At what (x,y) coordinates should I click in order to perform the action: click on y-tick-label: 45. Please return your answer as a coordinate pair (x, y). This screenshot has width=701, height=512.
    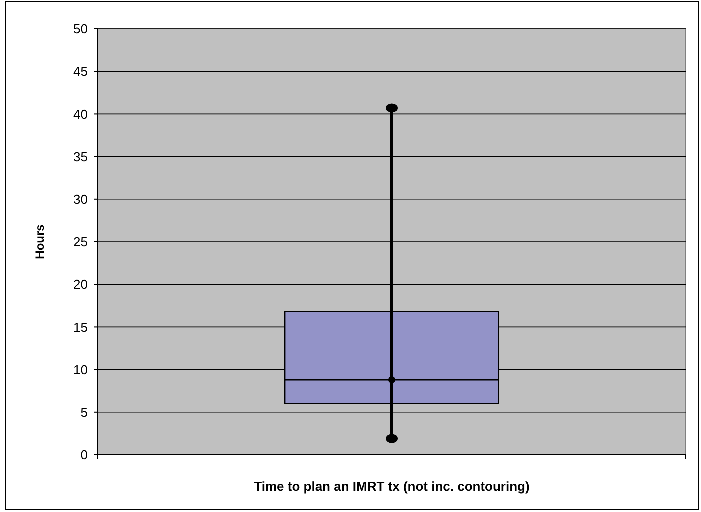
    Looking at the image, I should click on (81, 72).